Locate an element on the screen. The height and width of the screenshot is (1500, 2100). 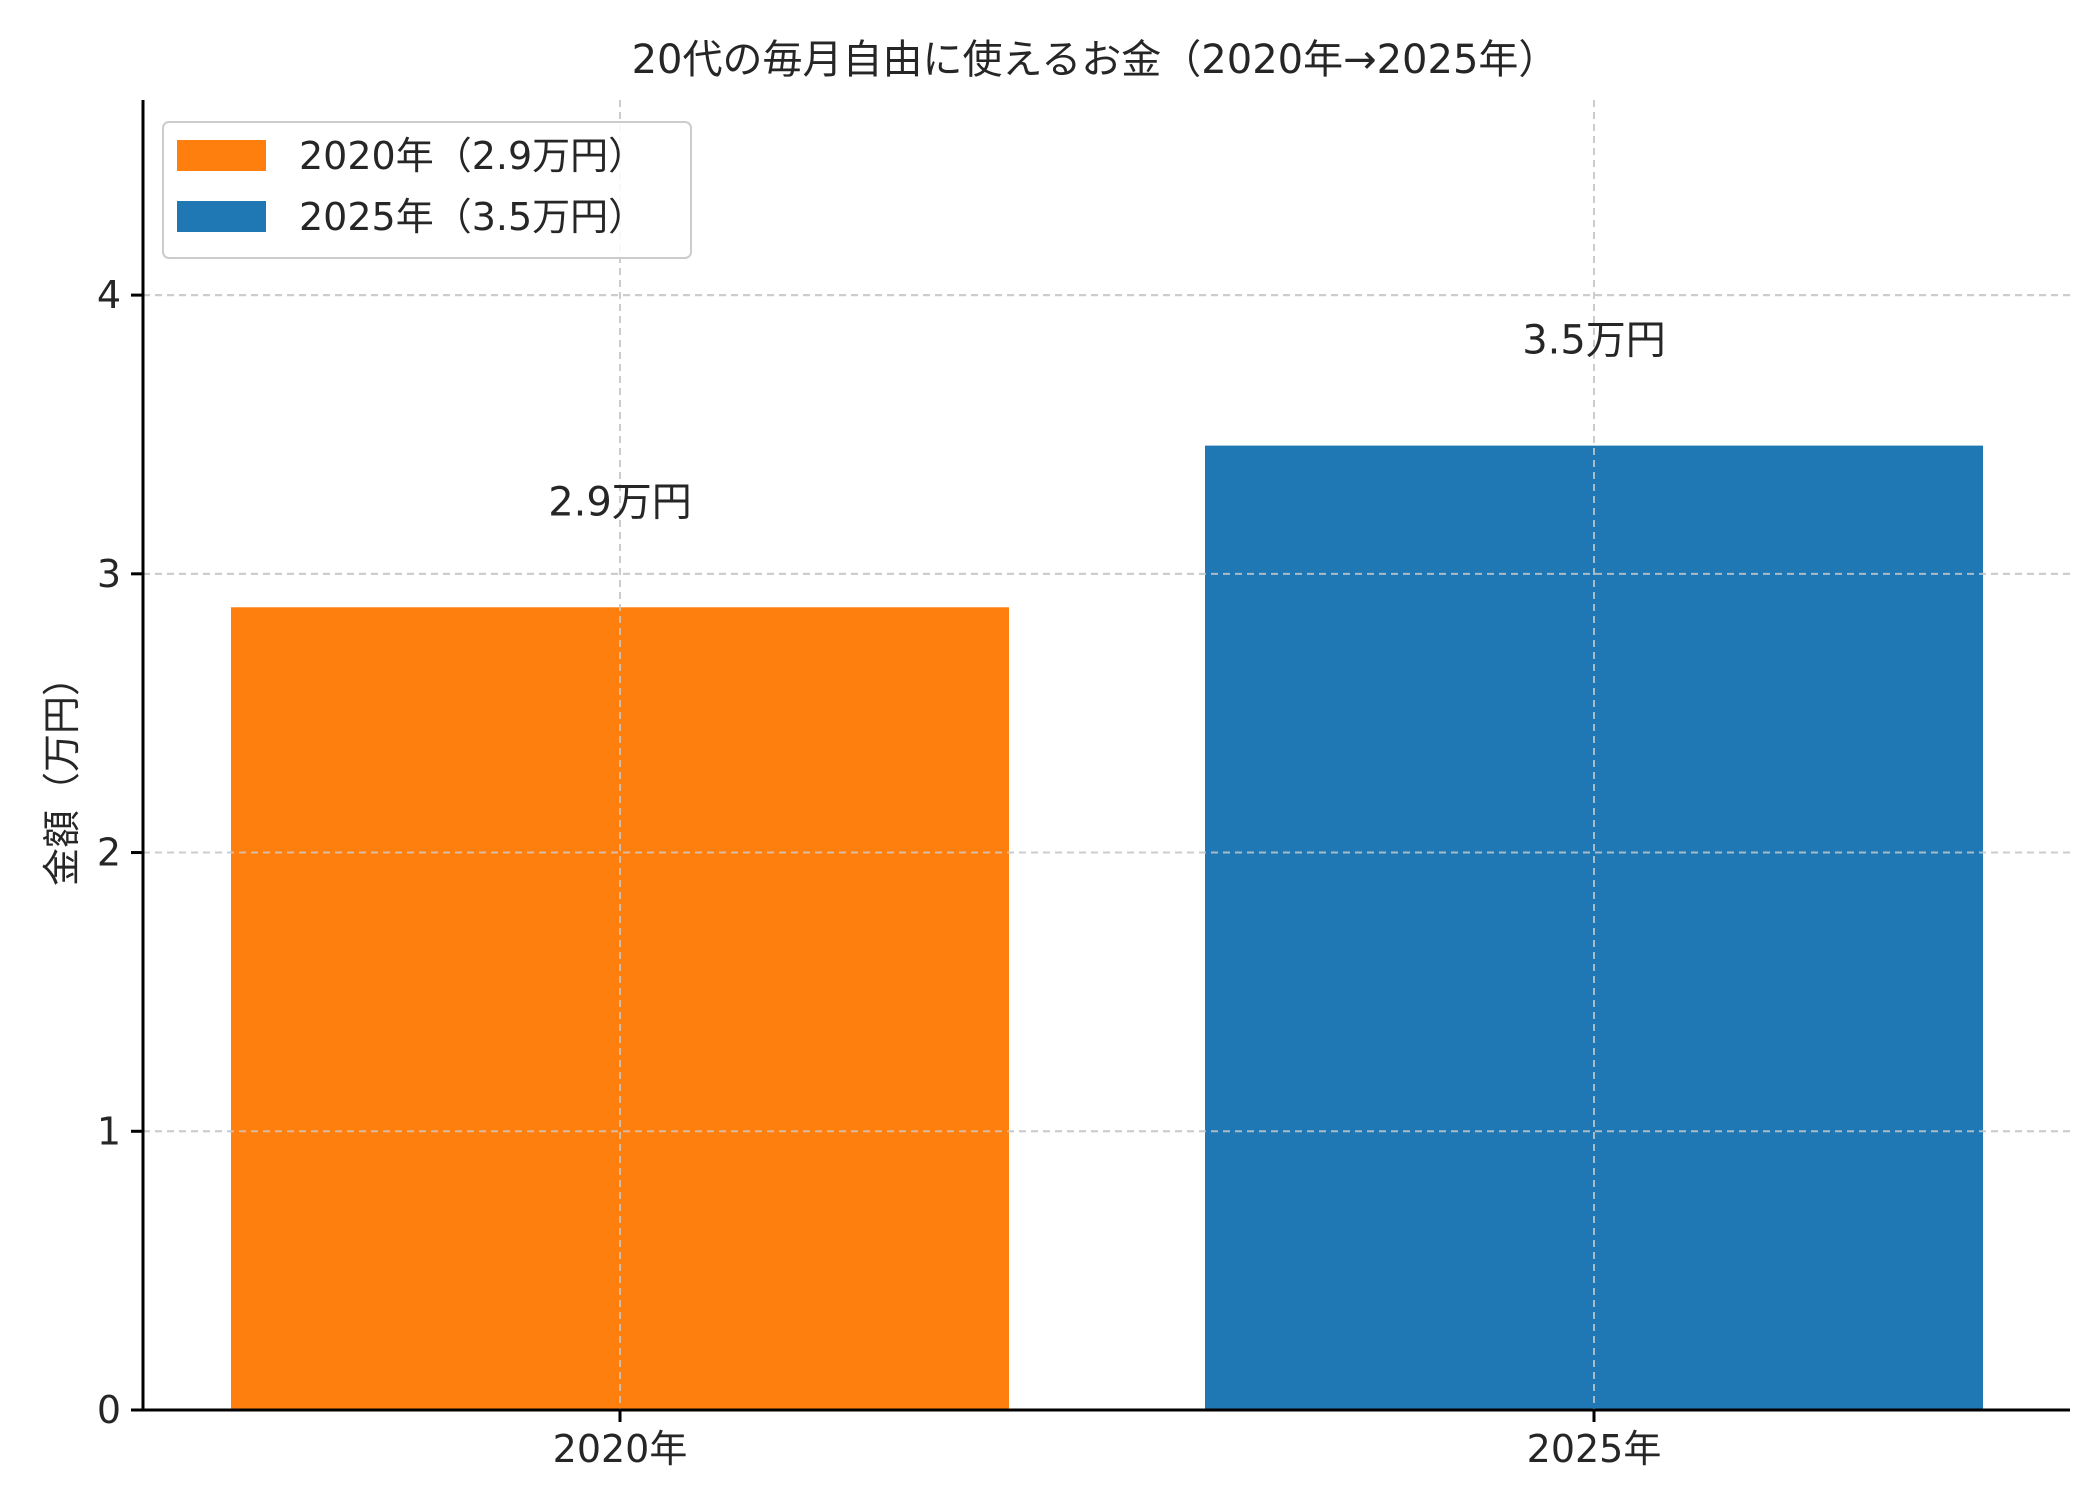
x-tick-label: 2020年 is located at coordinates (620, 1449).